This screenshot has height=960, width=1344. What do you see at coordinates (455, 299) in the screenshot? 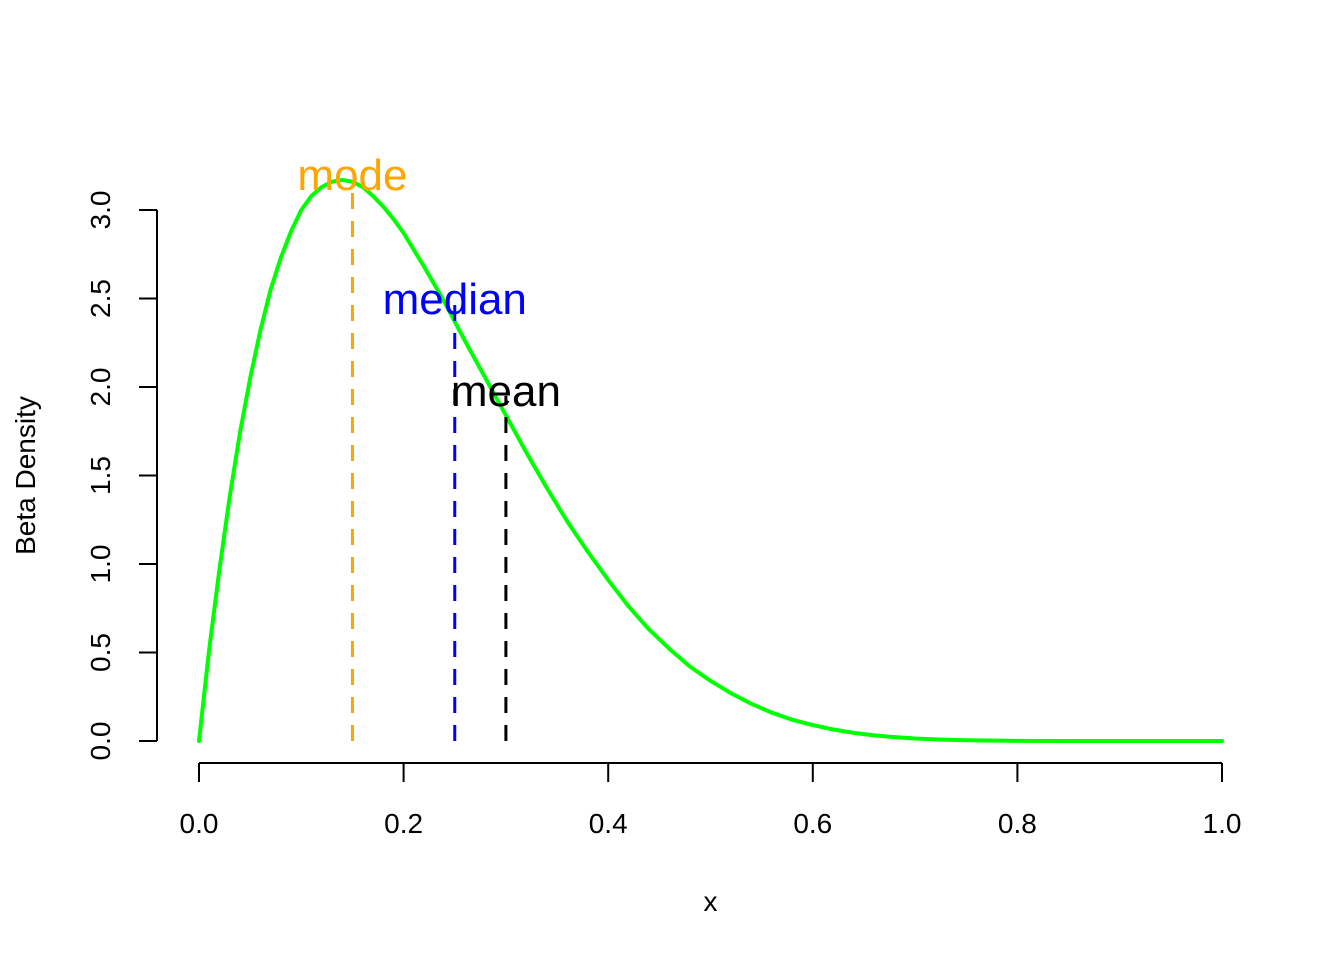
I see `median-label: median` at bounding box center [455, 299].